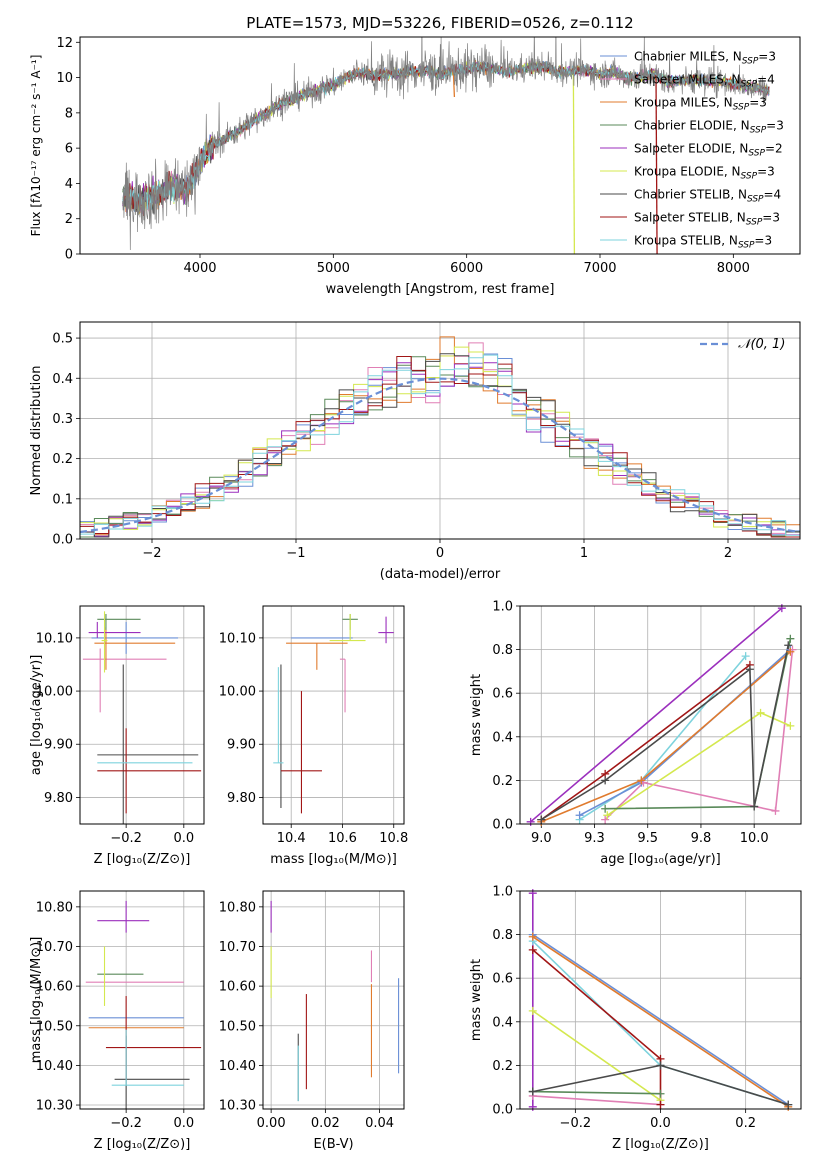  Describe the element at coordinates (574, 162) in the screenshot. I see `model-dip-kroupa_elodie` at that location.